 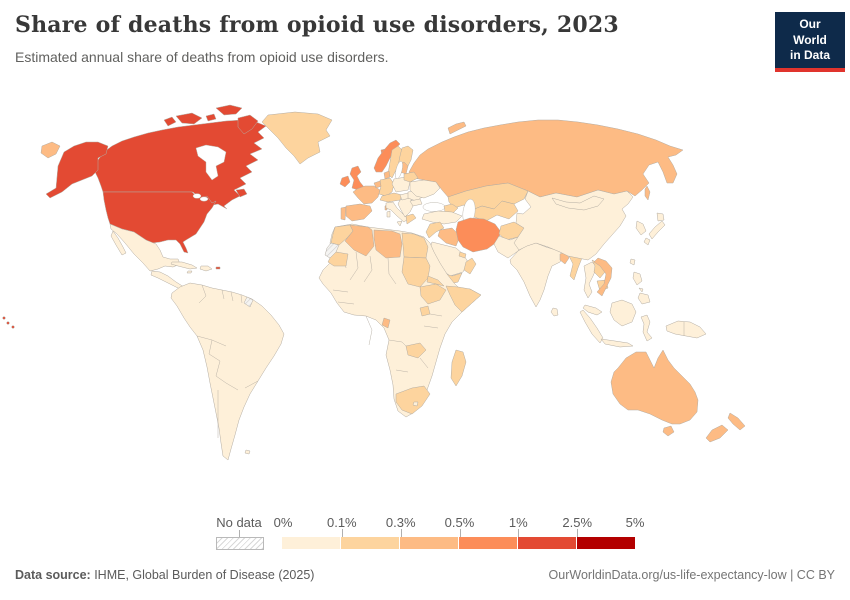 What do you see at coordinates (641, 228) in the screenshot?
I see `region-korea` at bounding box center [641, 228].